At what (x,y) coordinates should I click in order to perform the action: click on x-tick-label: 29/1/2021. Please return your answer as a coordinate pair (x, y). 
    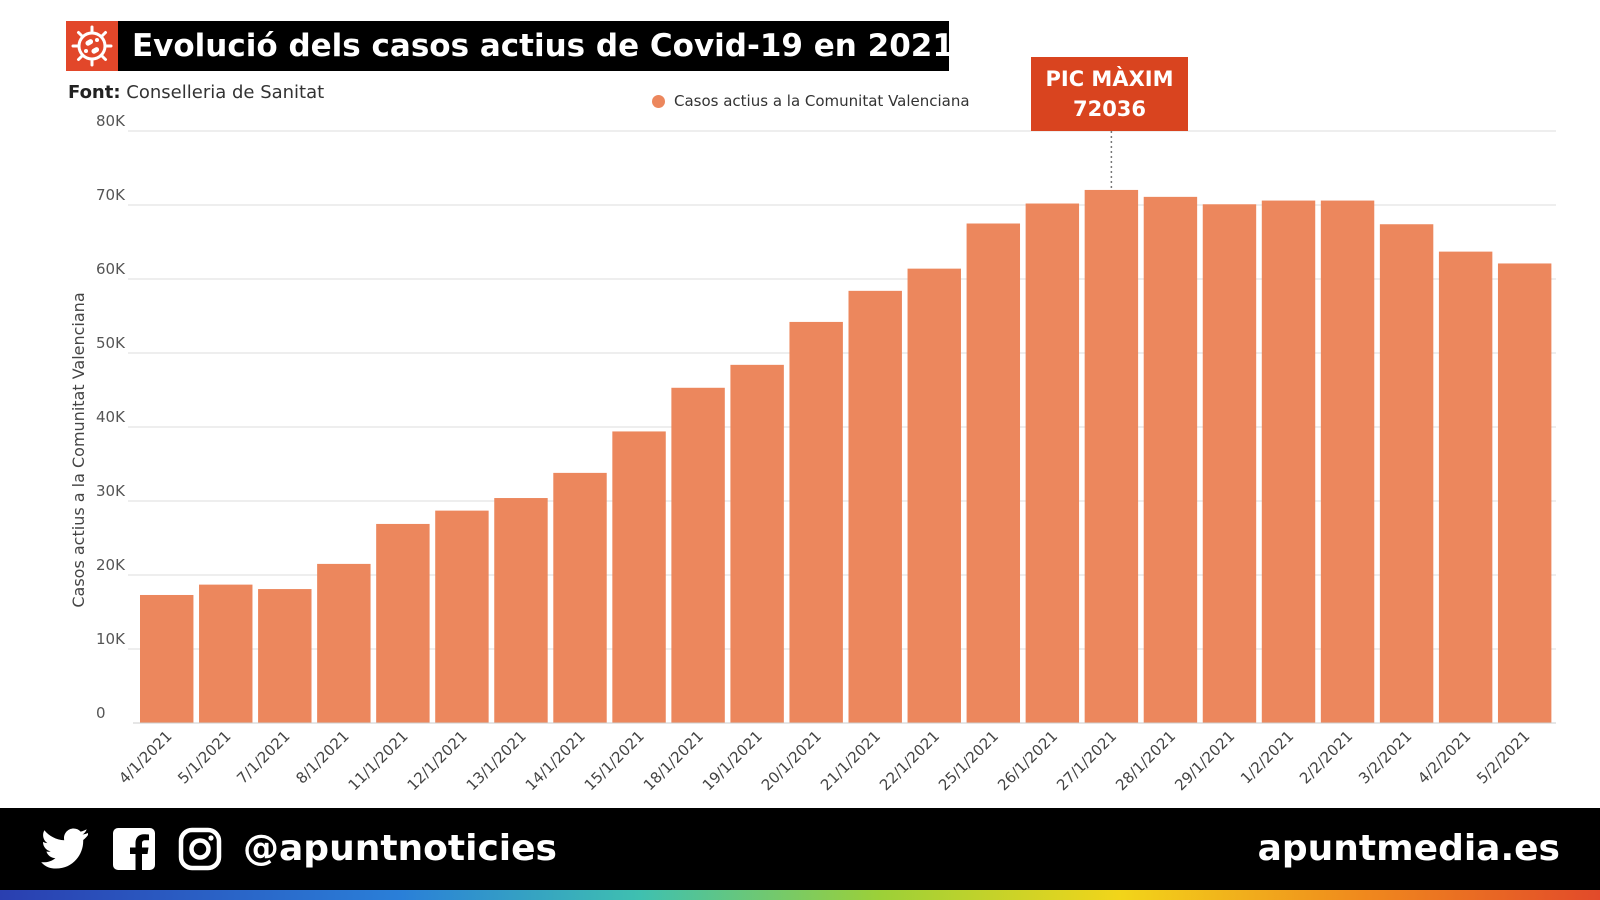
    Looking at the image, I should click on (1204, 760).